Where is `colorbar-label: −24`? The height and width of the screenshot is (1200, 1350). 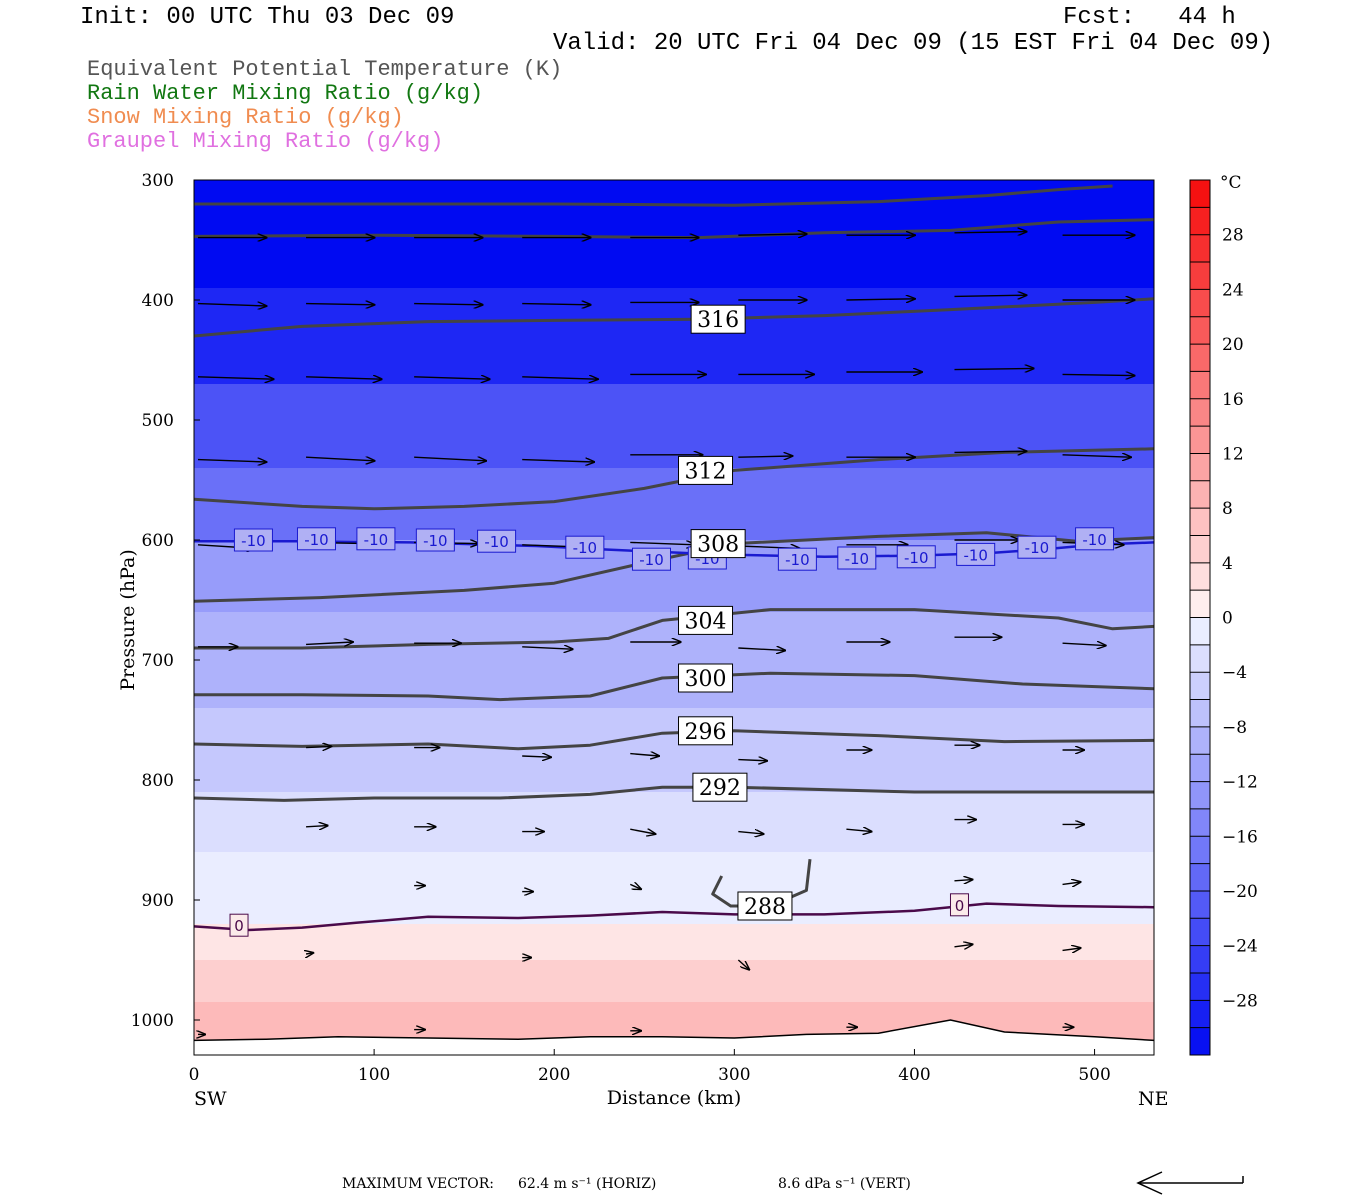
colorbar-label: −24 is located at coordinates (1240, 947).